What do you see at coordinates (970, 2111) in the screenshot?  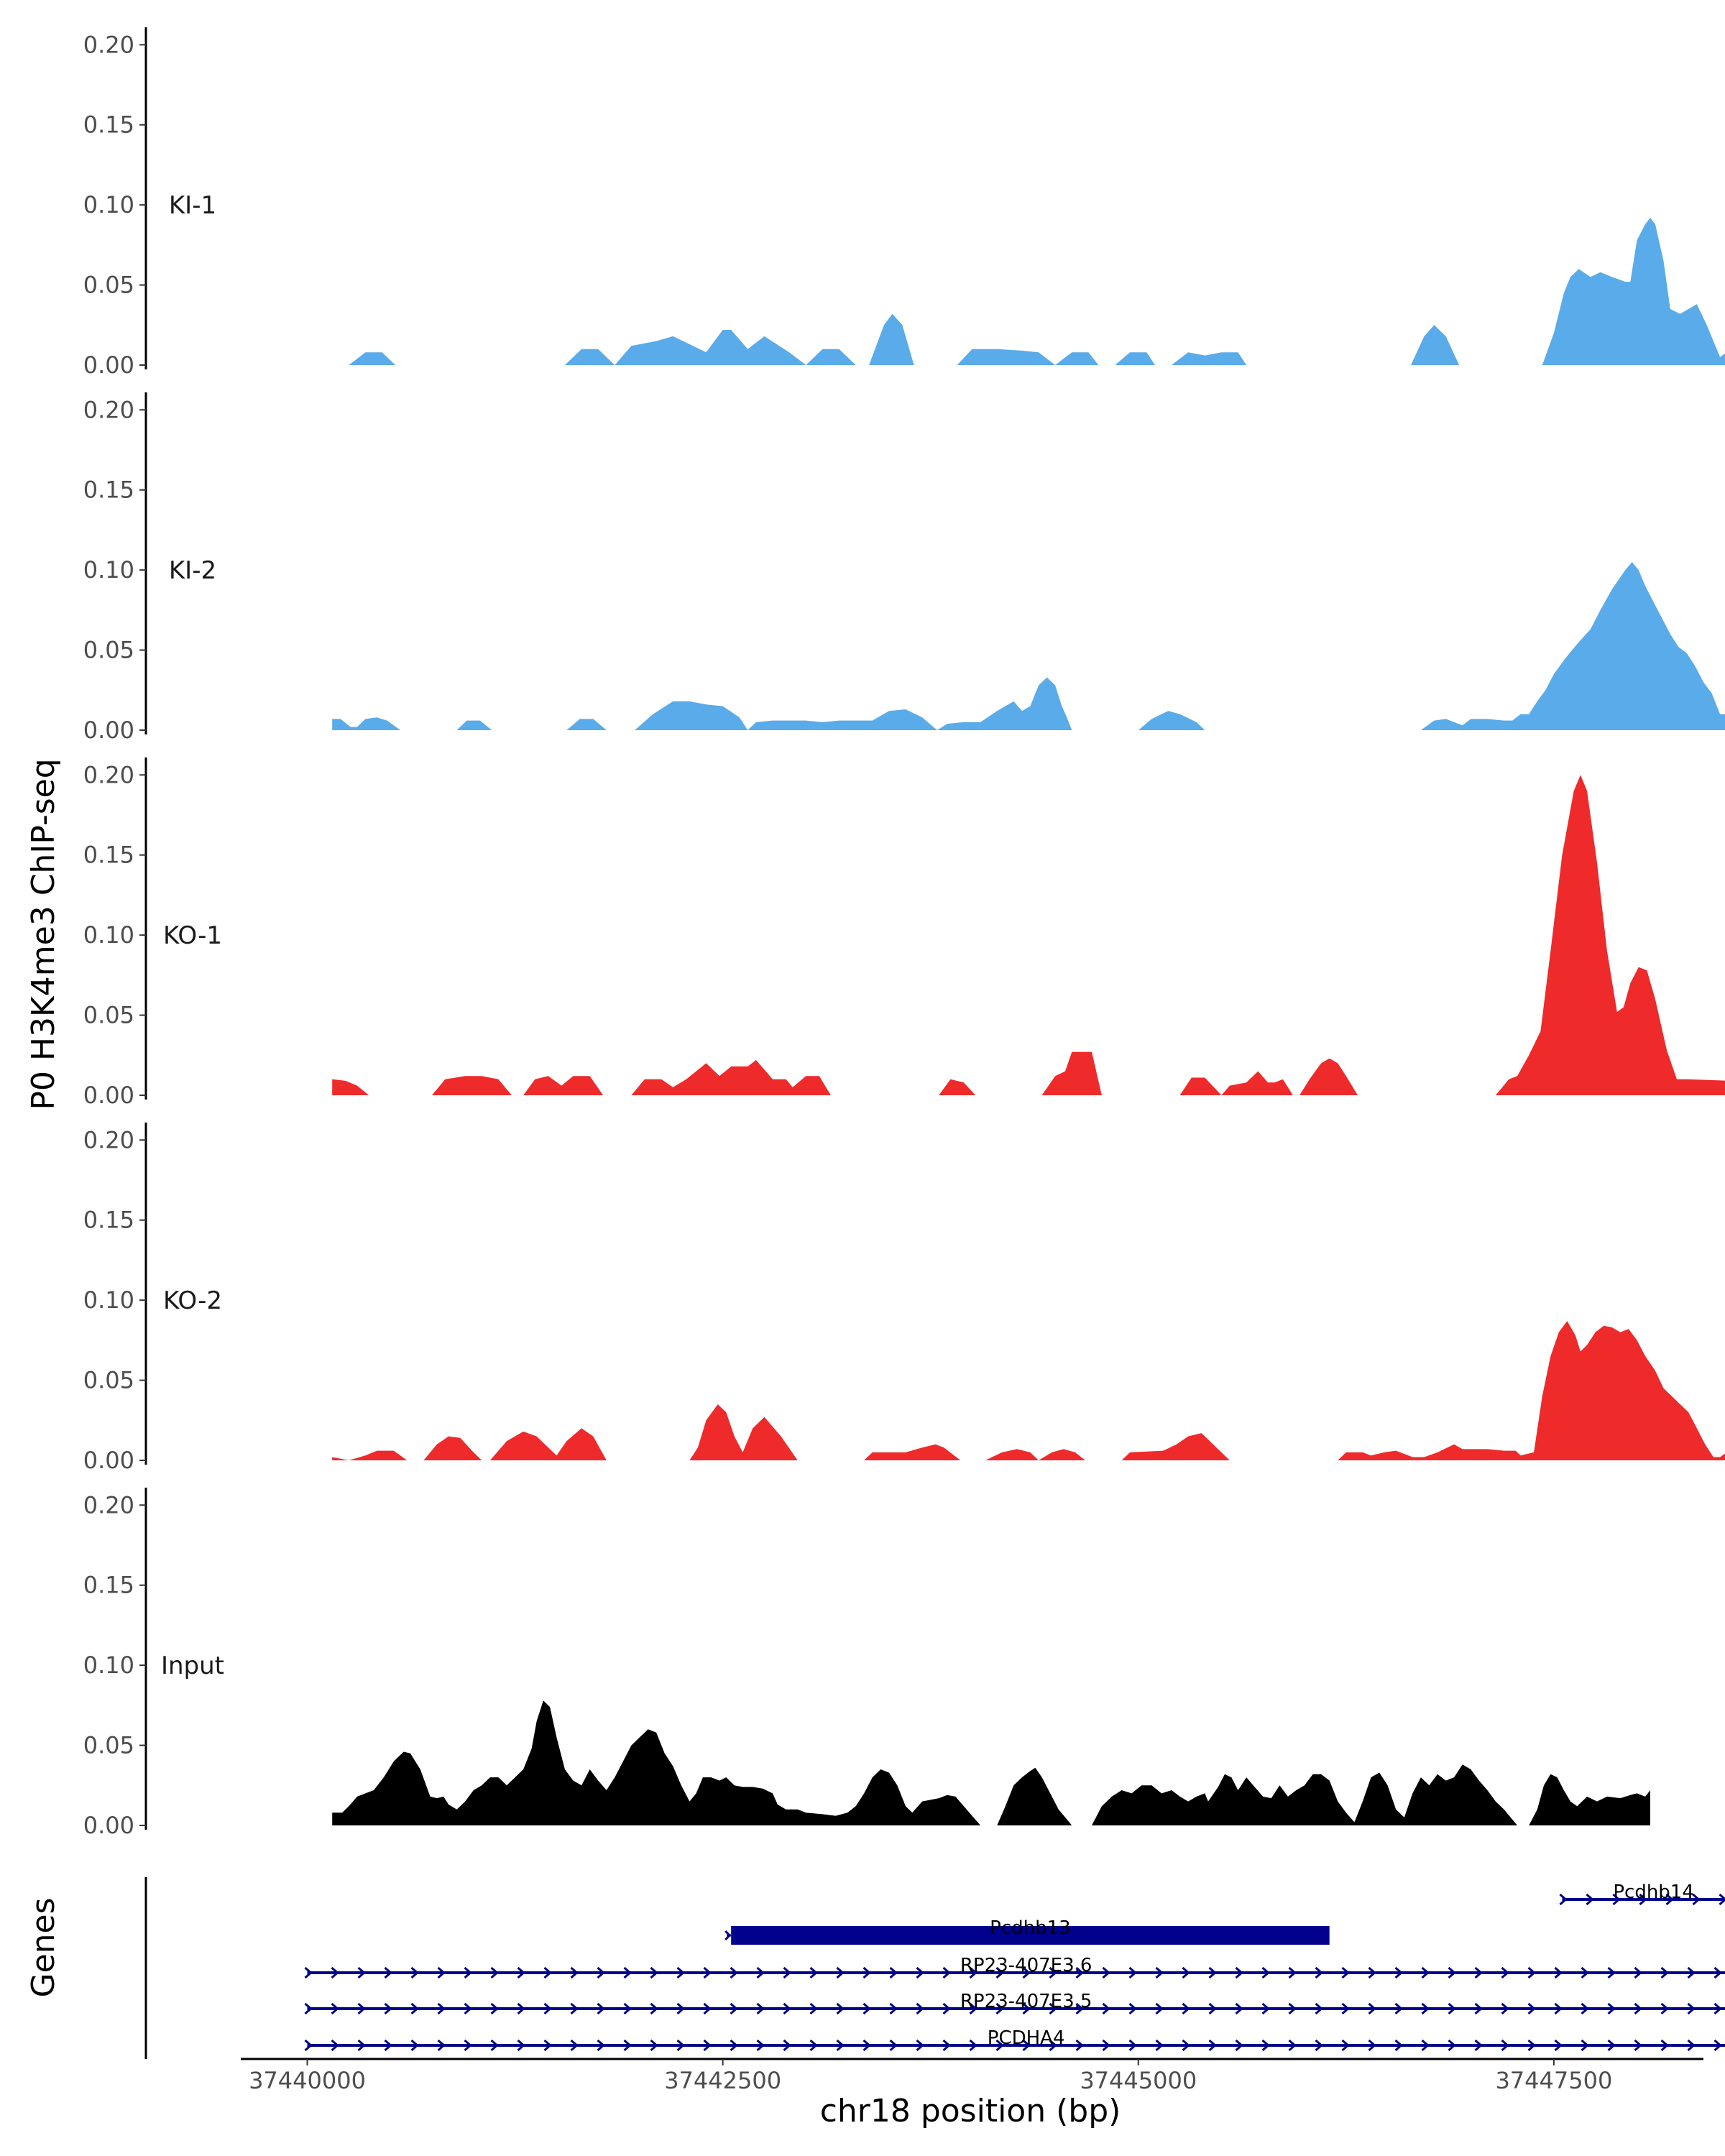 I see `x-axis-title: chr18 position (bp)` at bounding box center [970, 2111].